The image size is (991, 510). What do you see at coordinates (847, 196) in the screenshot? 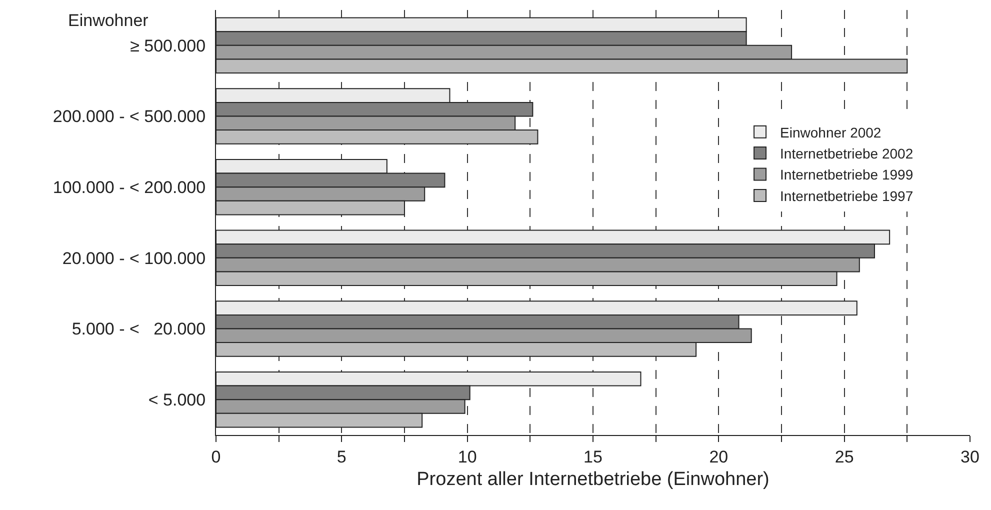
I see `legend-label: Internetbetriebe 1997` at bounding box center [847, 196].